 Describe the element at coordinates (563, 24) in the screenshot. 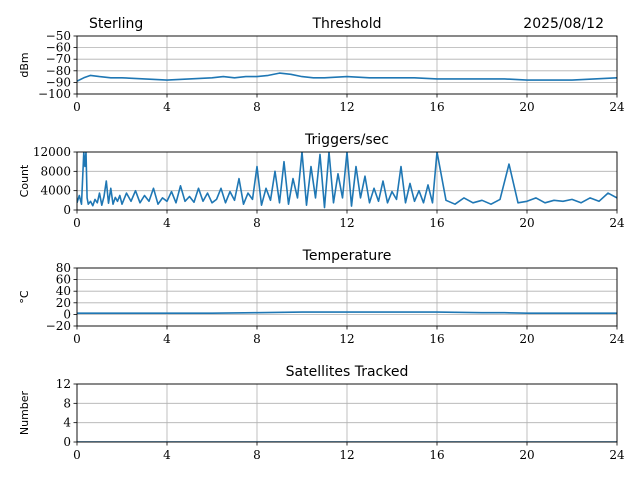

I see `header-date: 2025/08/12` at that location.